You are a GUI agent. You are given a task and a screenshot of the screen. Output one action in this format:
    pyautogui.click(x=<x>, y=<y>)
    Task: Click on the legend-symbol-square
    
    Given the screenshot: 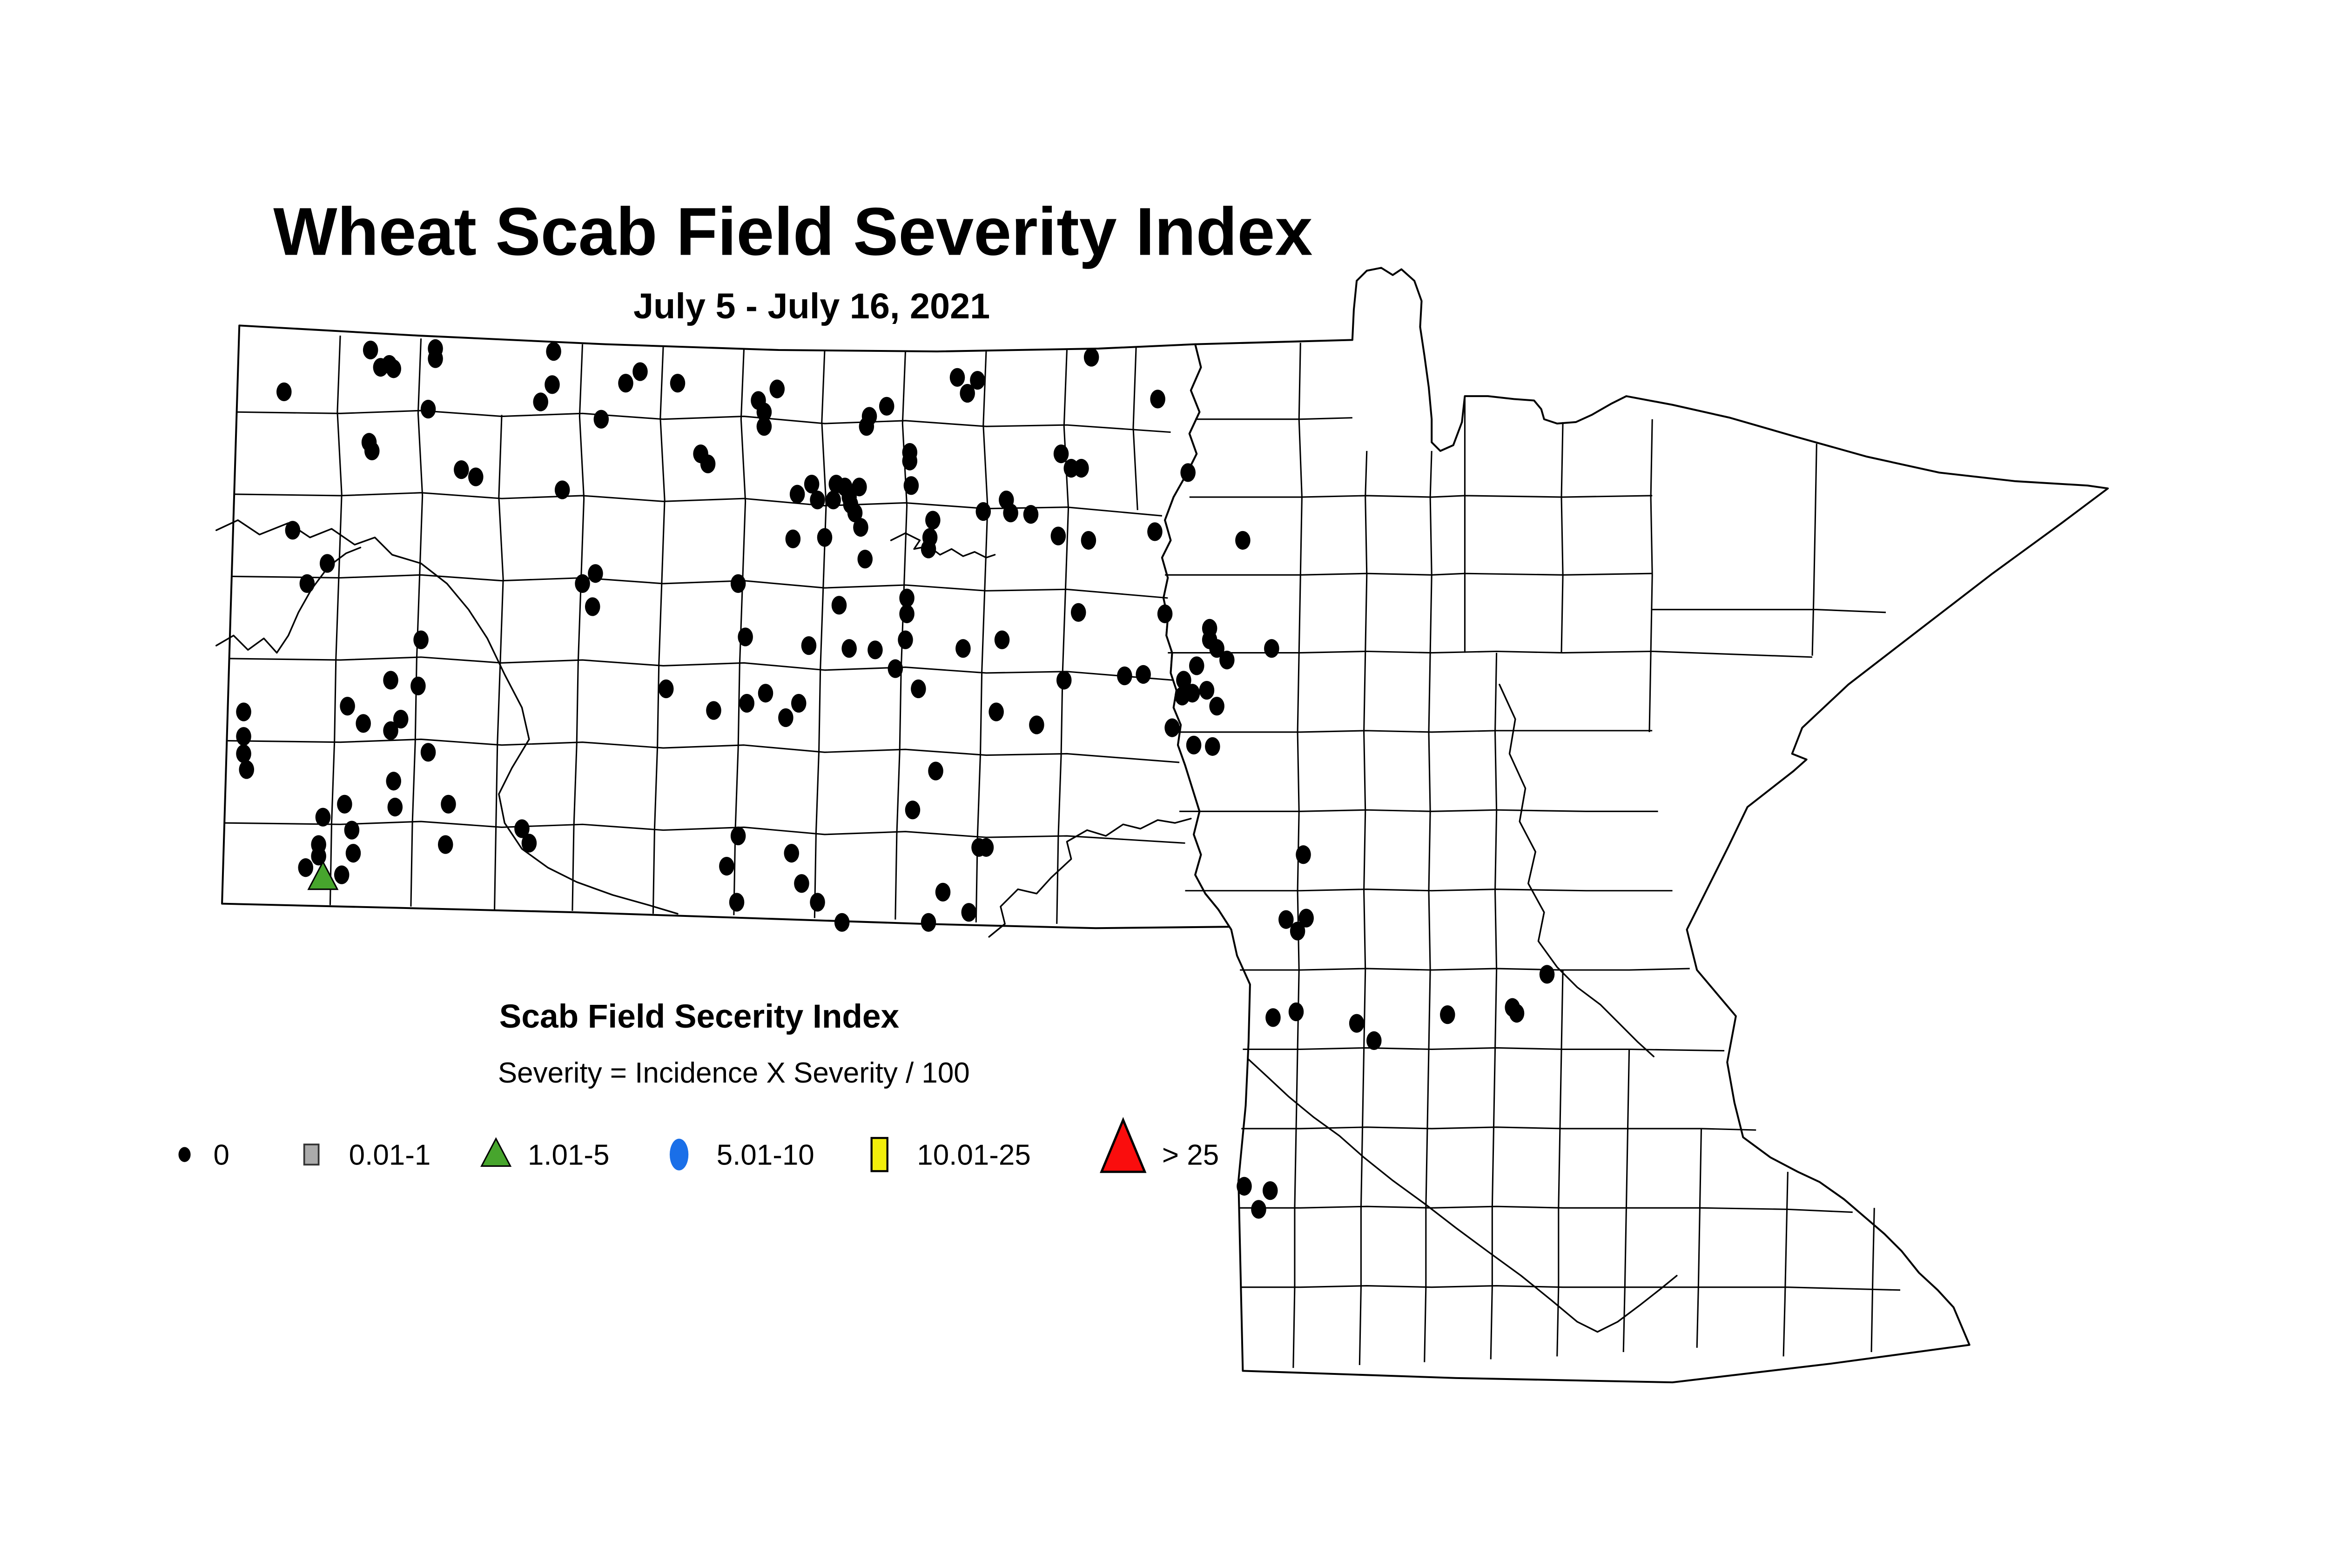 What is the action you would take?
    pyautogui.click(x=311, y=1155)
    